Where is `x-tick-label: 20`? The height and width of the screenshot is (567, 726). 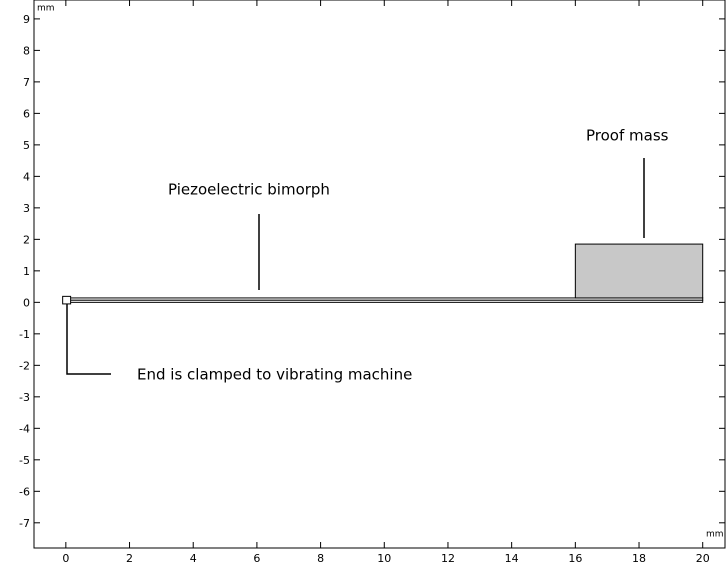
x-tick-label: 20 is located at coordinates (703, 558).